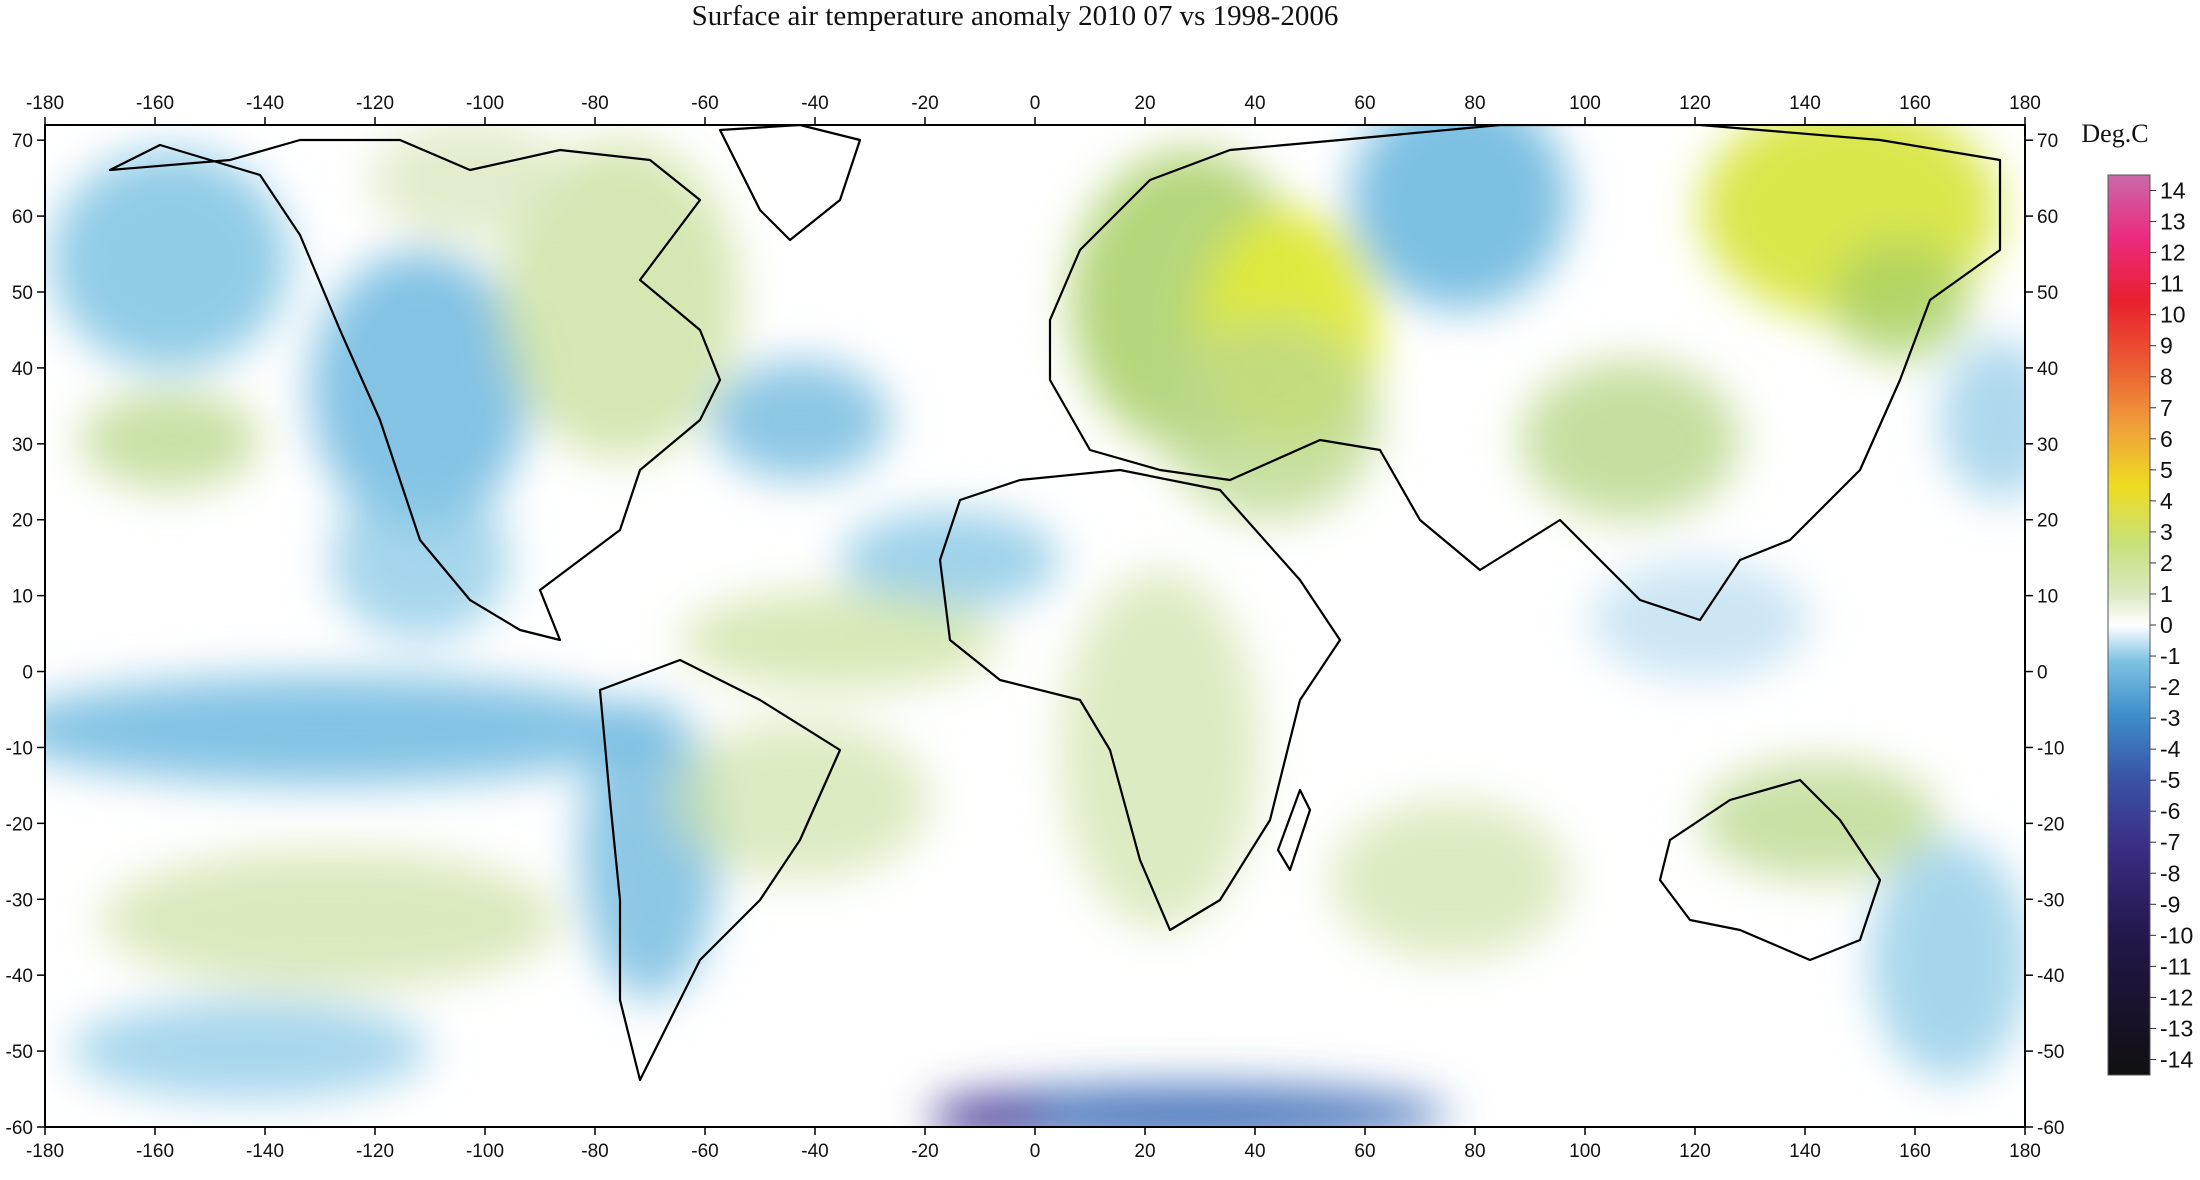 The height and width of the screenshot is (1180, 2200). I want to click on lat-tick-label-left: 60, so click(22, 217).